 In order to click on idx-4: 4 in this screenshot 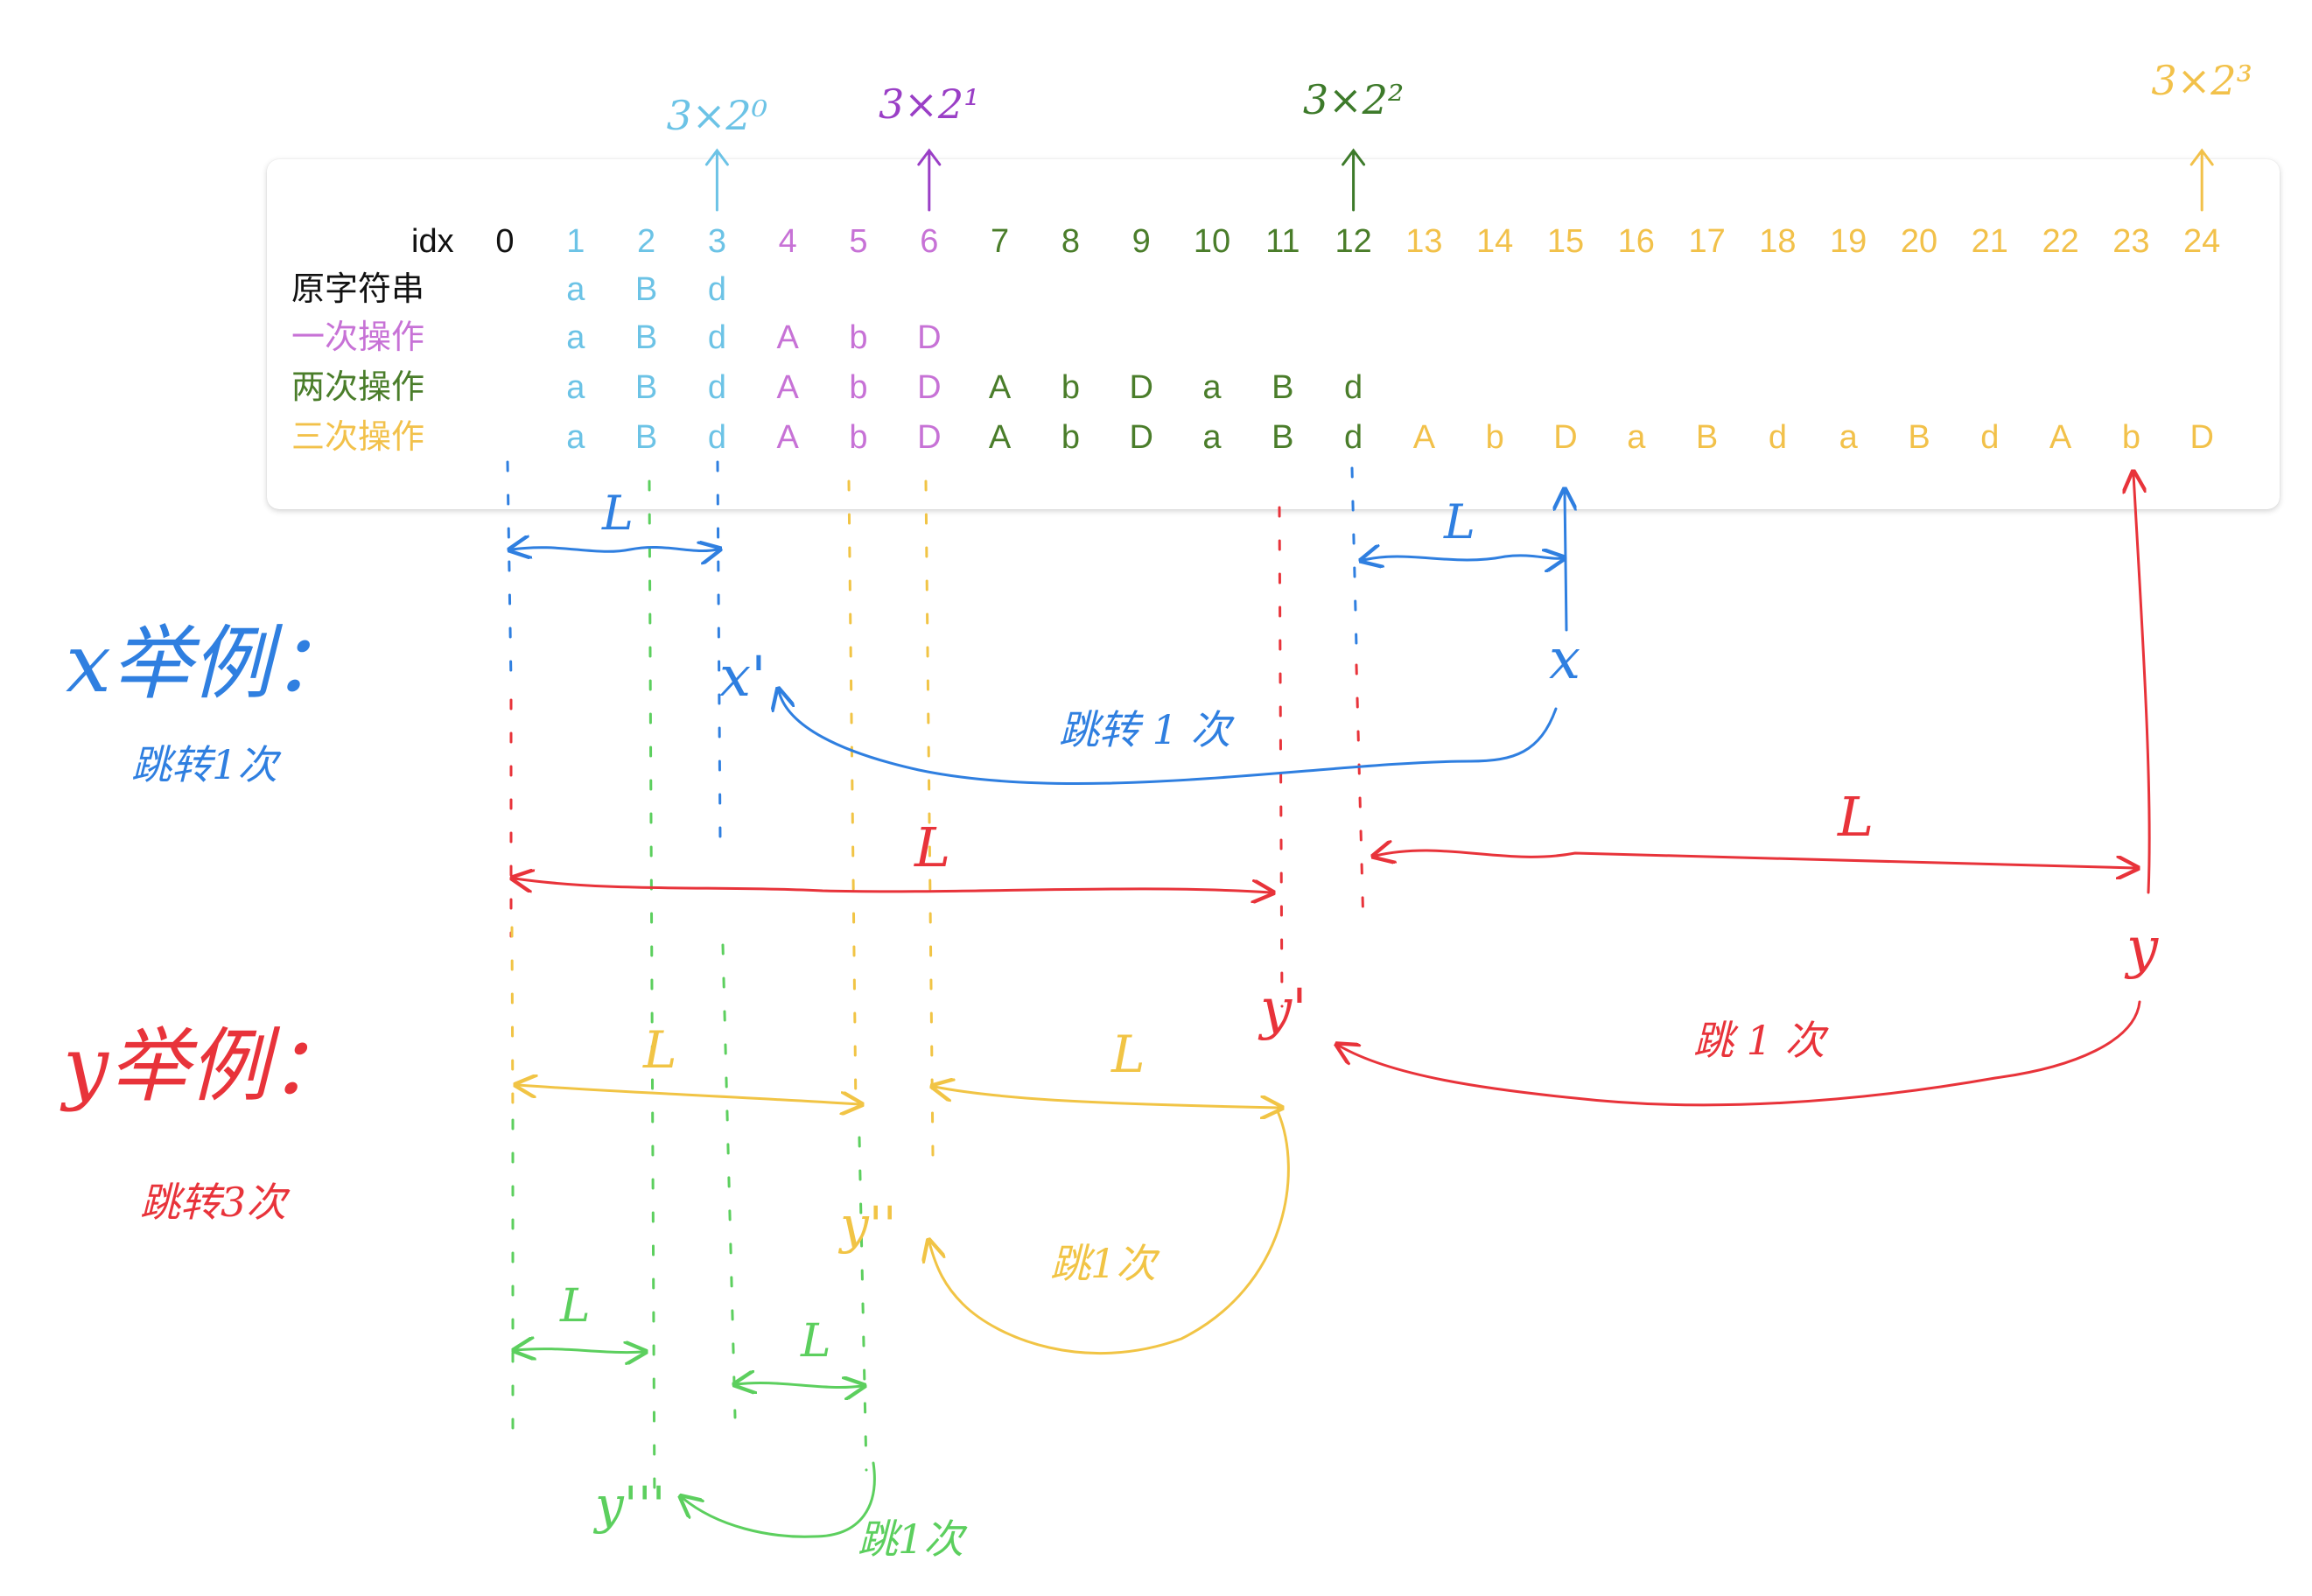, I will do `click(788, 241)`.